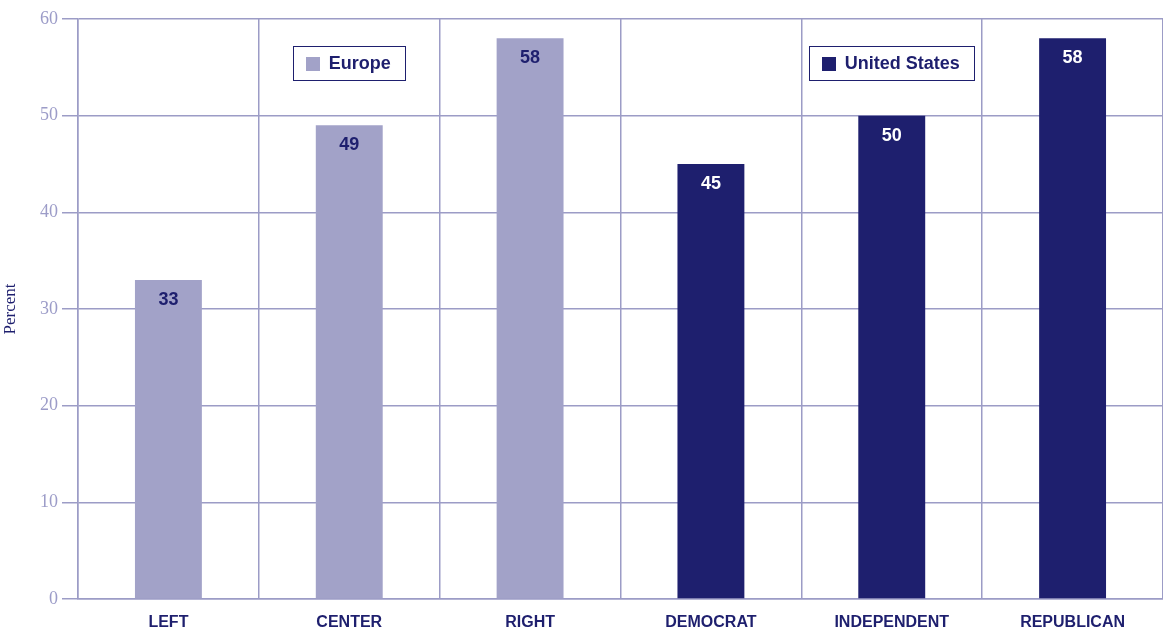 This screenshot has width=1163, height=631. I want to click on y-tick-label: 60, so click(49, 17).